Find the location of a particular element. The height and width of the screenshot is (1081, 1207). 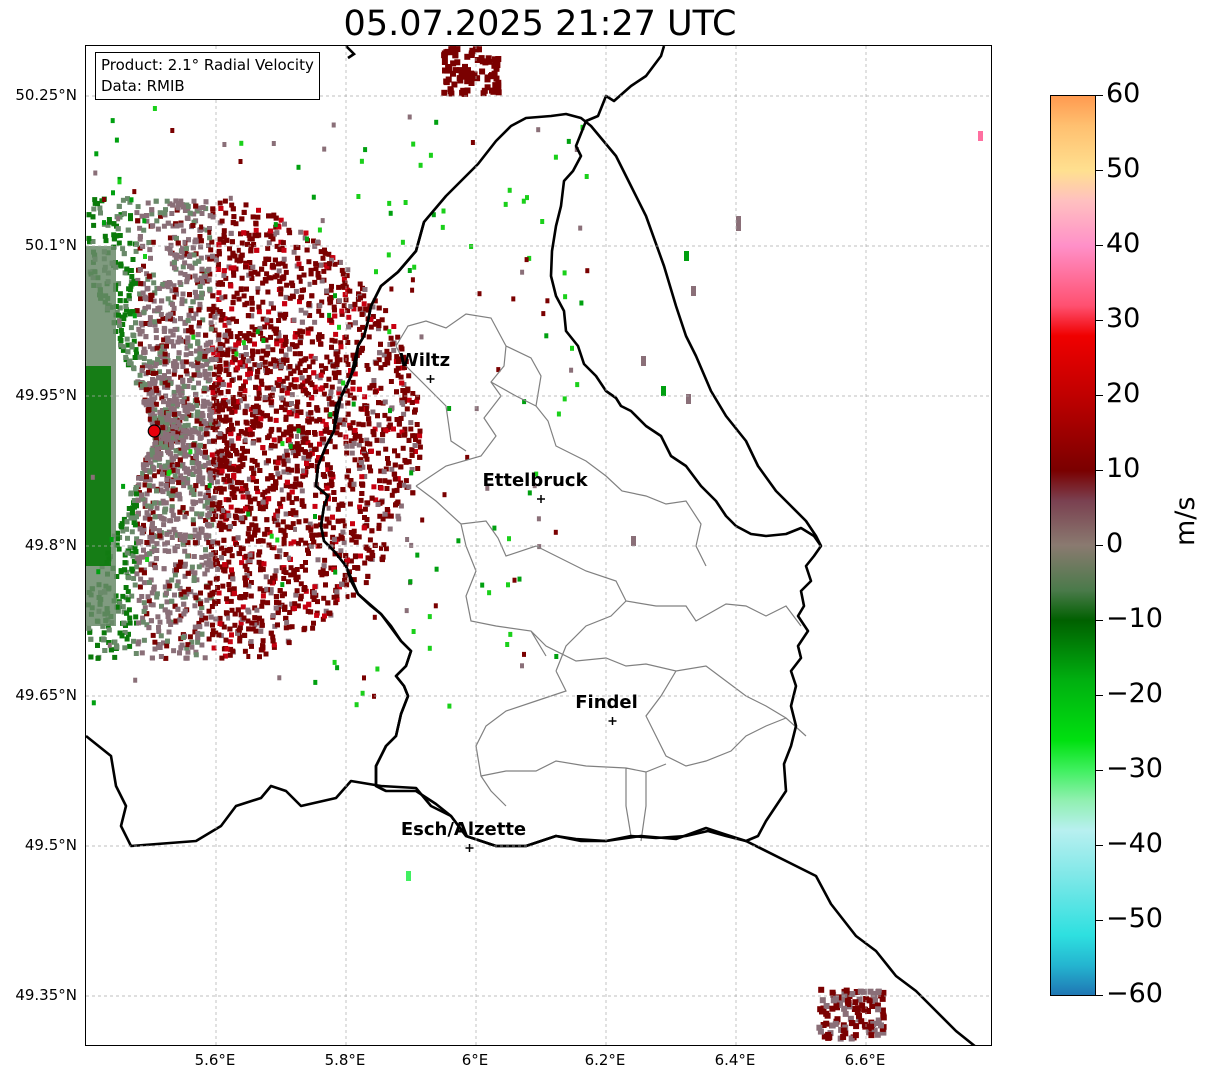

belgian-border is located at coordinates (370, 507).